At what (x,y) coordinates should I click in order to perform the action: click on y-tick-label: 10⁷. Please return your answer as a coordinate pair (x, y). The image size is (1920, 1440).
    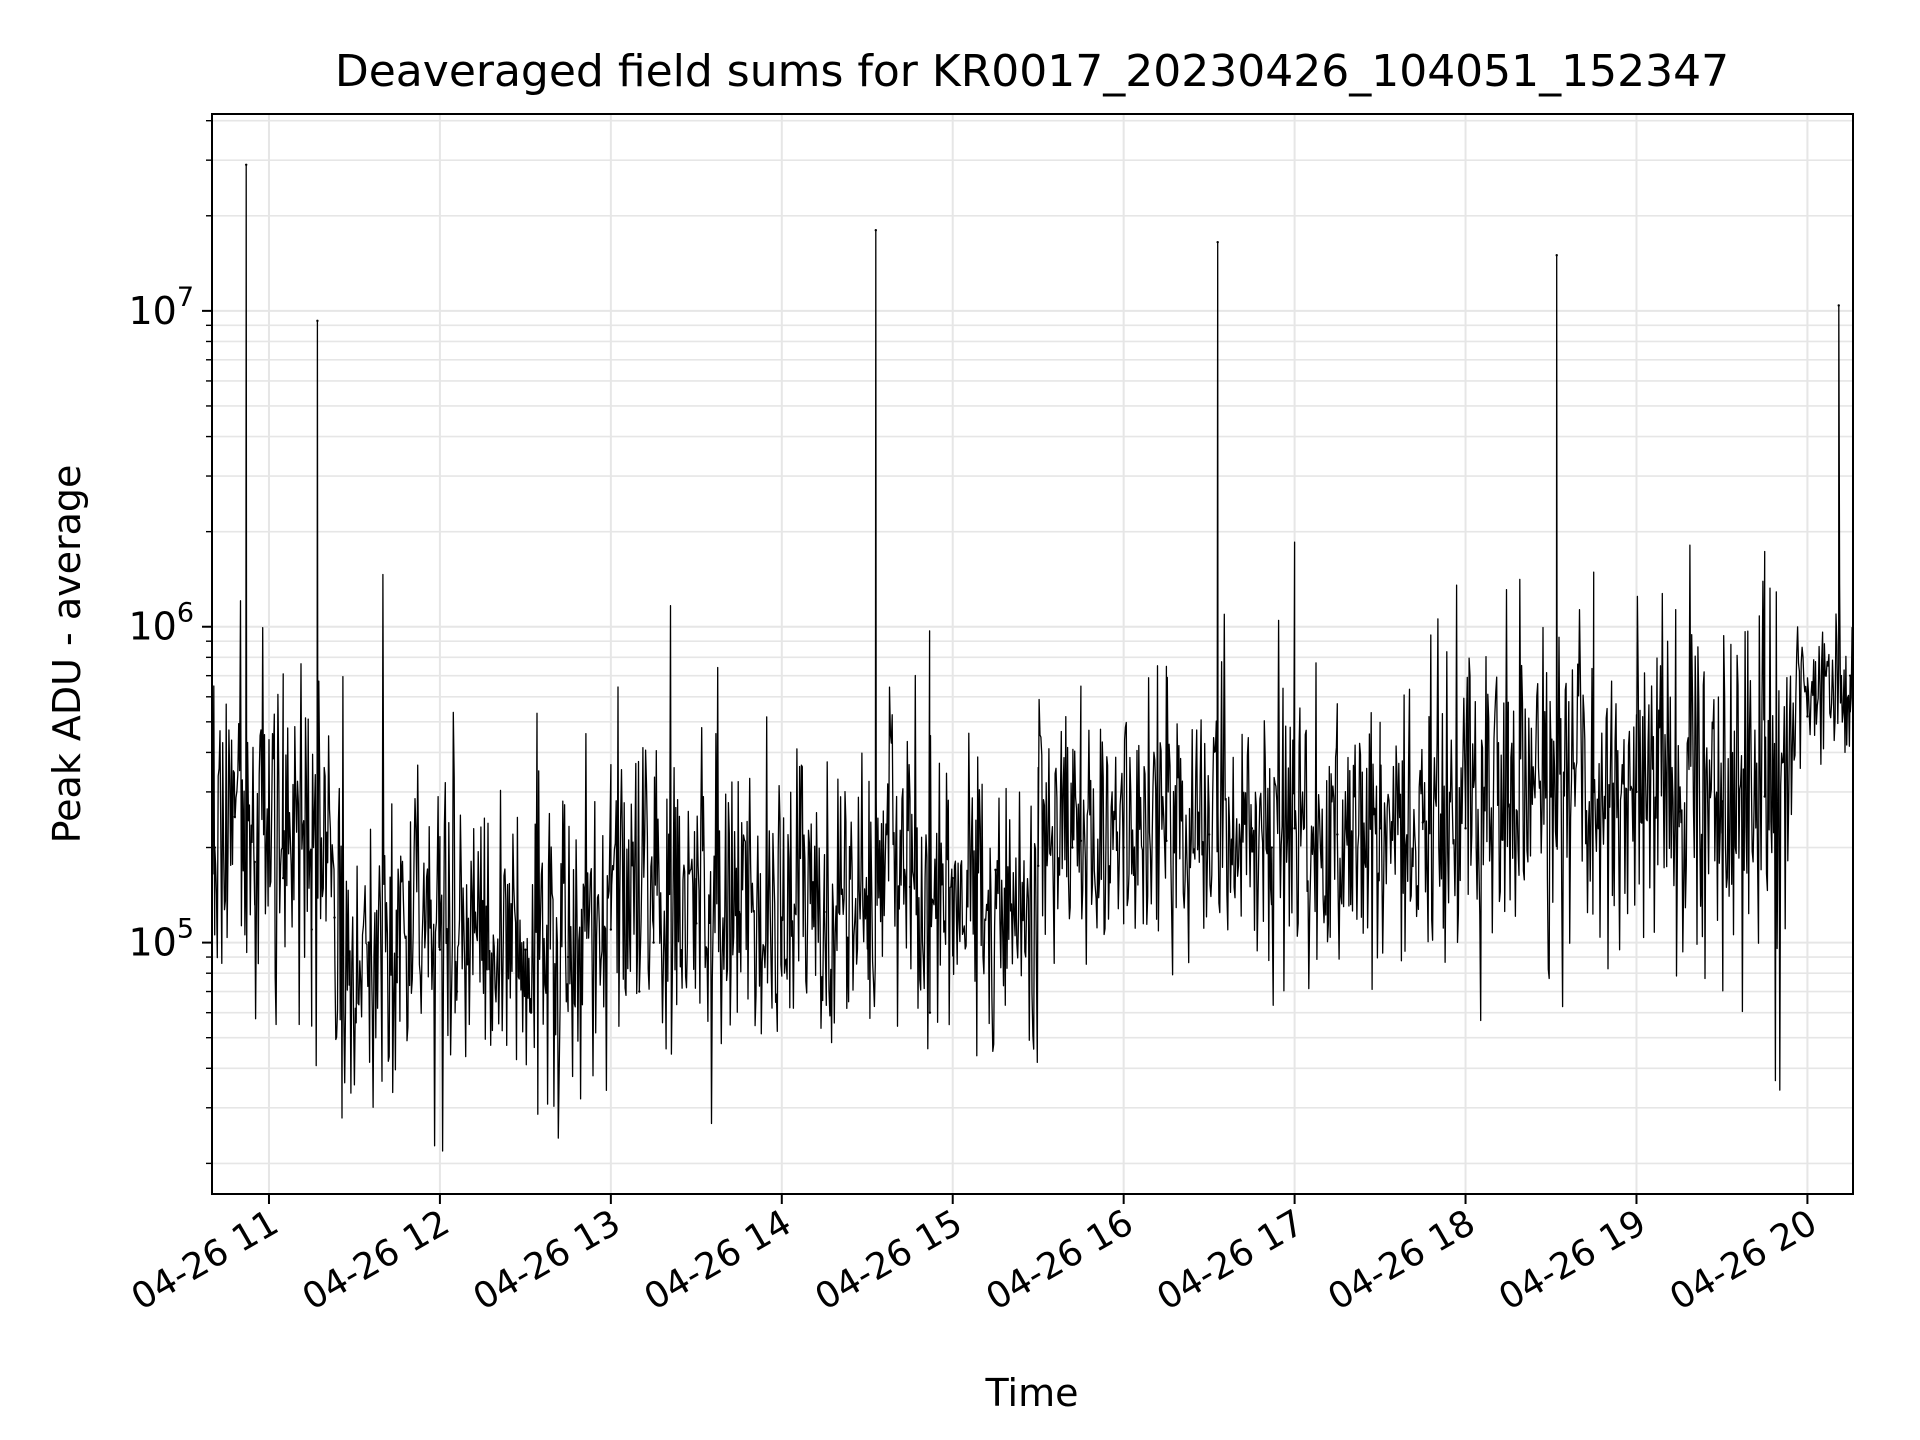
    Looking at the image, I should click on (161, 307).